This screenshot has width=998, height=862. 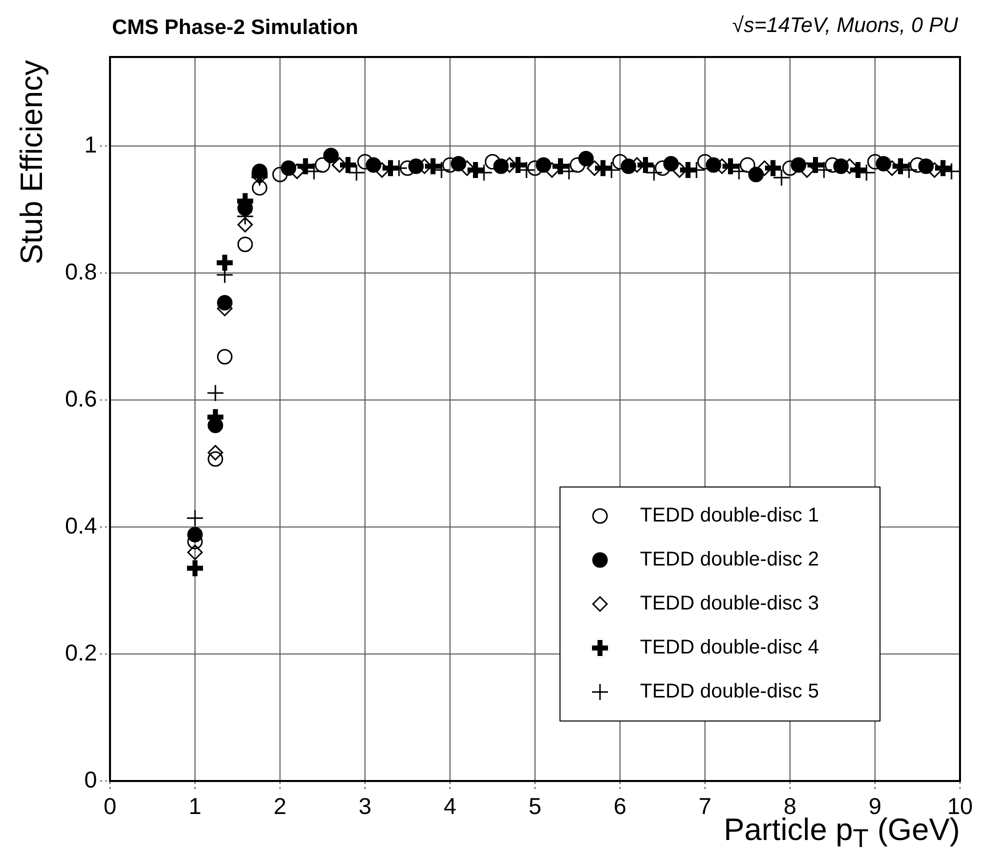 I want to click on legend-label: TEDD double-disc 1, so click(x=729, y=515).